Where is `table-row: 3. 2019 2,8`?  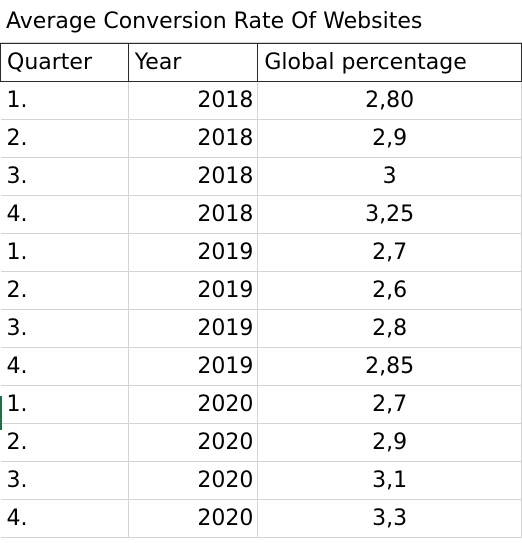
table-row: 3. 2019 2,8 is located at coordinates (261, 328).